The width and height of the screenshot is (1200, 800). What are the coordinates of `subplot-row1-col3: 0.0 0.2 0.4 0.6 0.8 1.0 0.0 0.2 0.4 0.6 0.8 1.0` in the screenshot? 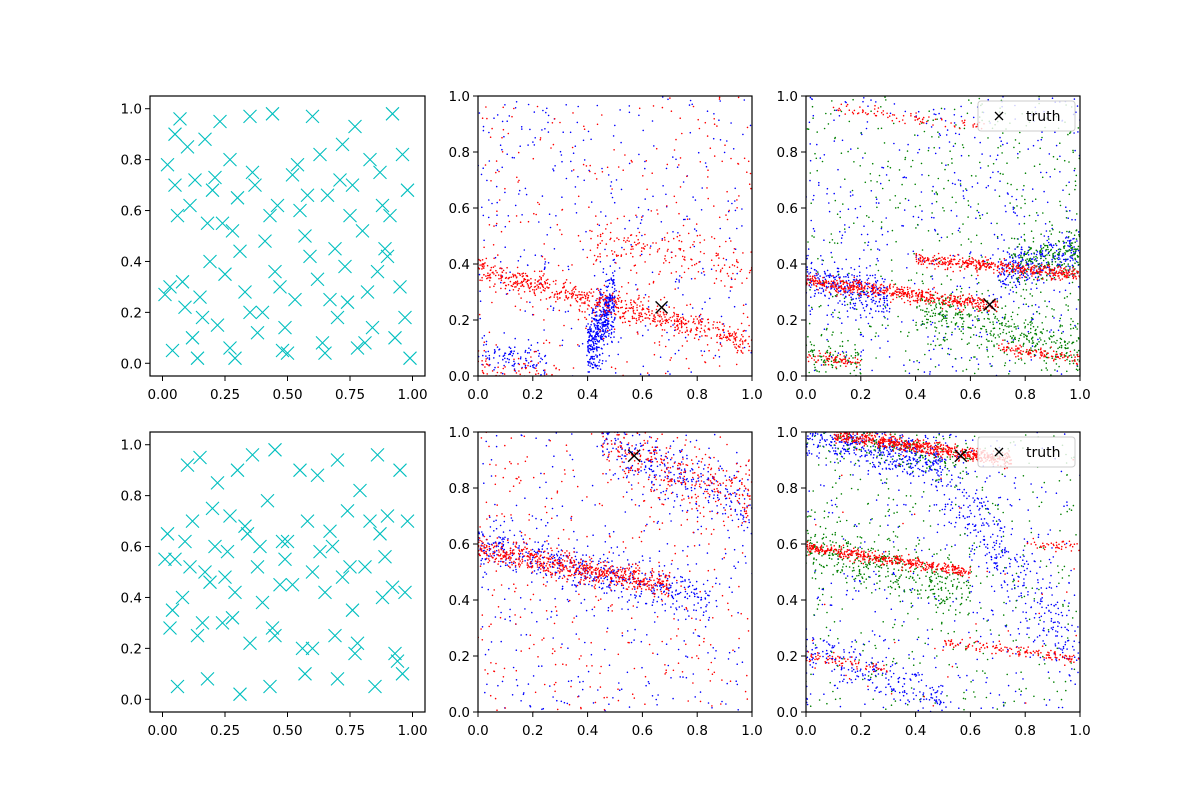 It's located at (934, 246).